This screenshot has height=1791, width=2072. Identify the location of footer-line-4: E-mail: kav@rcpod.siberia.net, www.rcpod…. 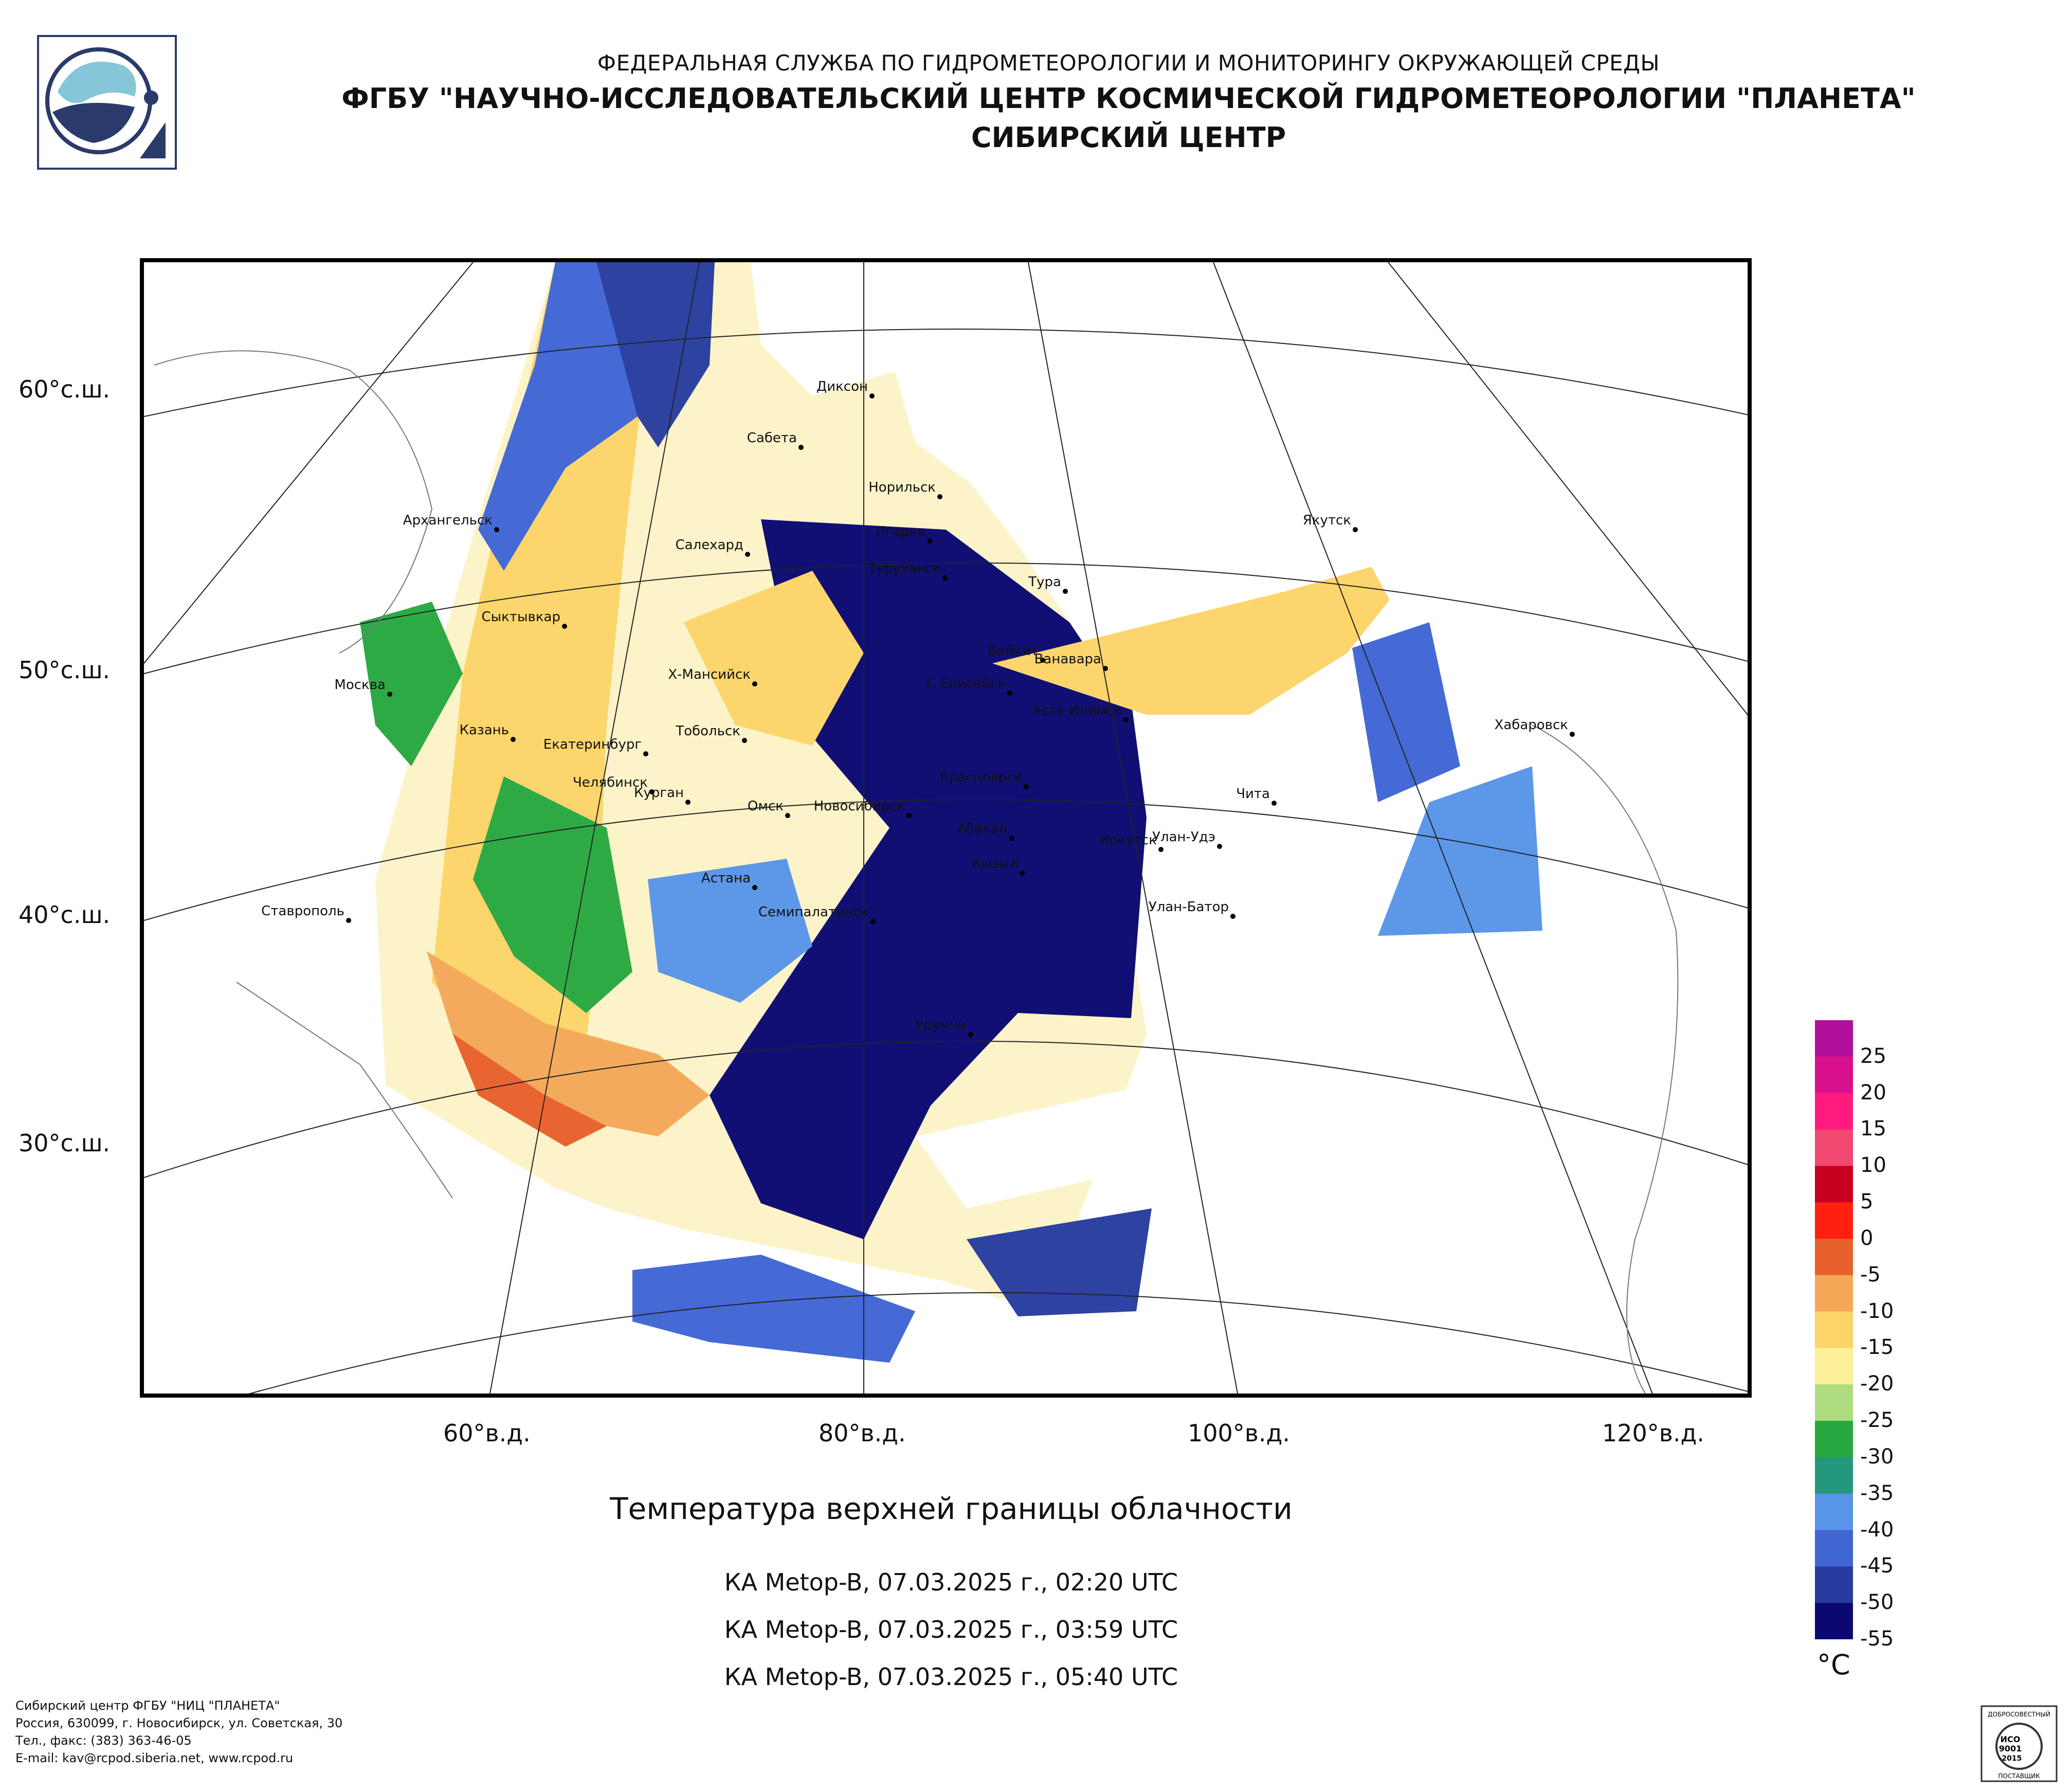
(154, 1758).